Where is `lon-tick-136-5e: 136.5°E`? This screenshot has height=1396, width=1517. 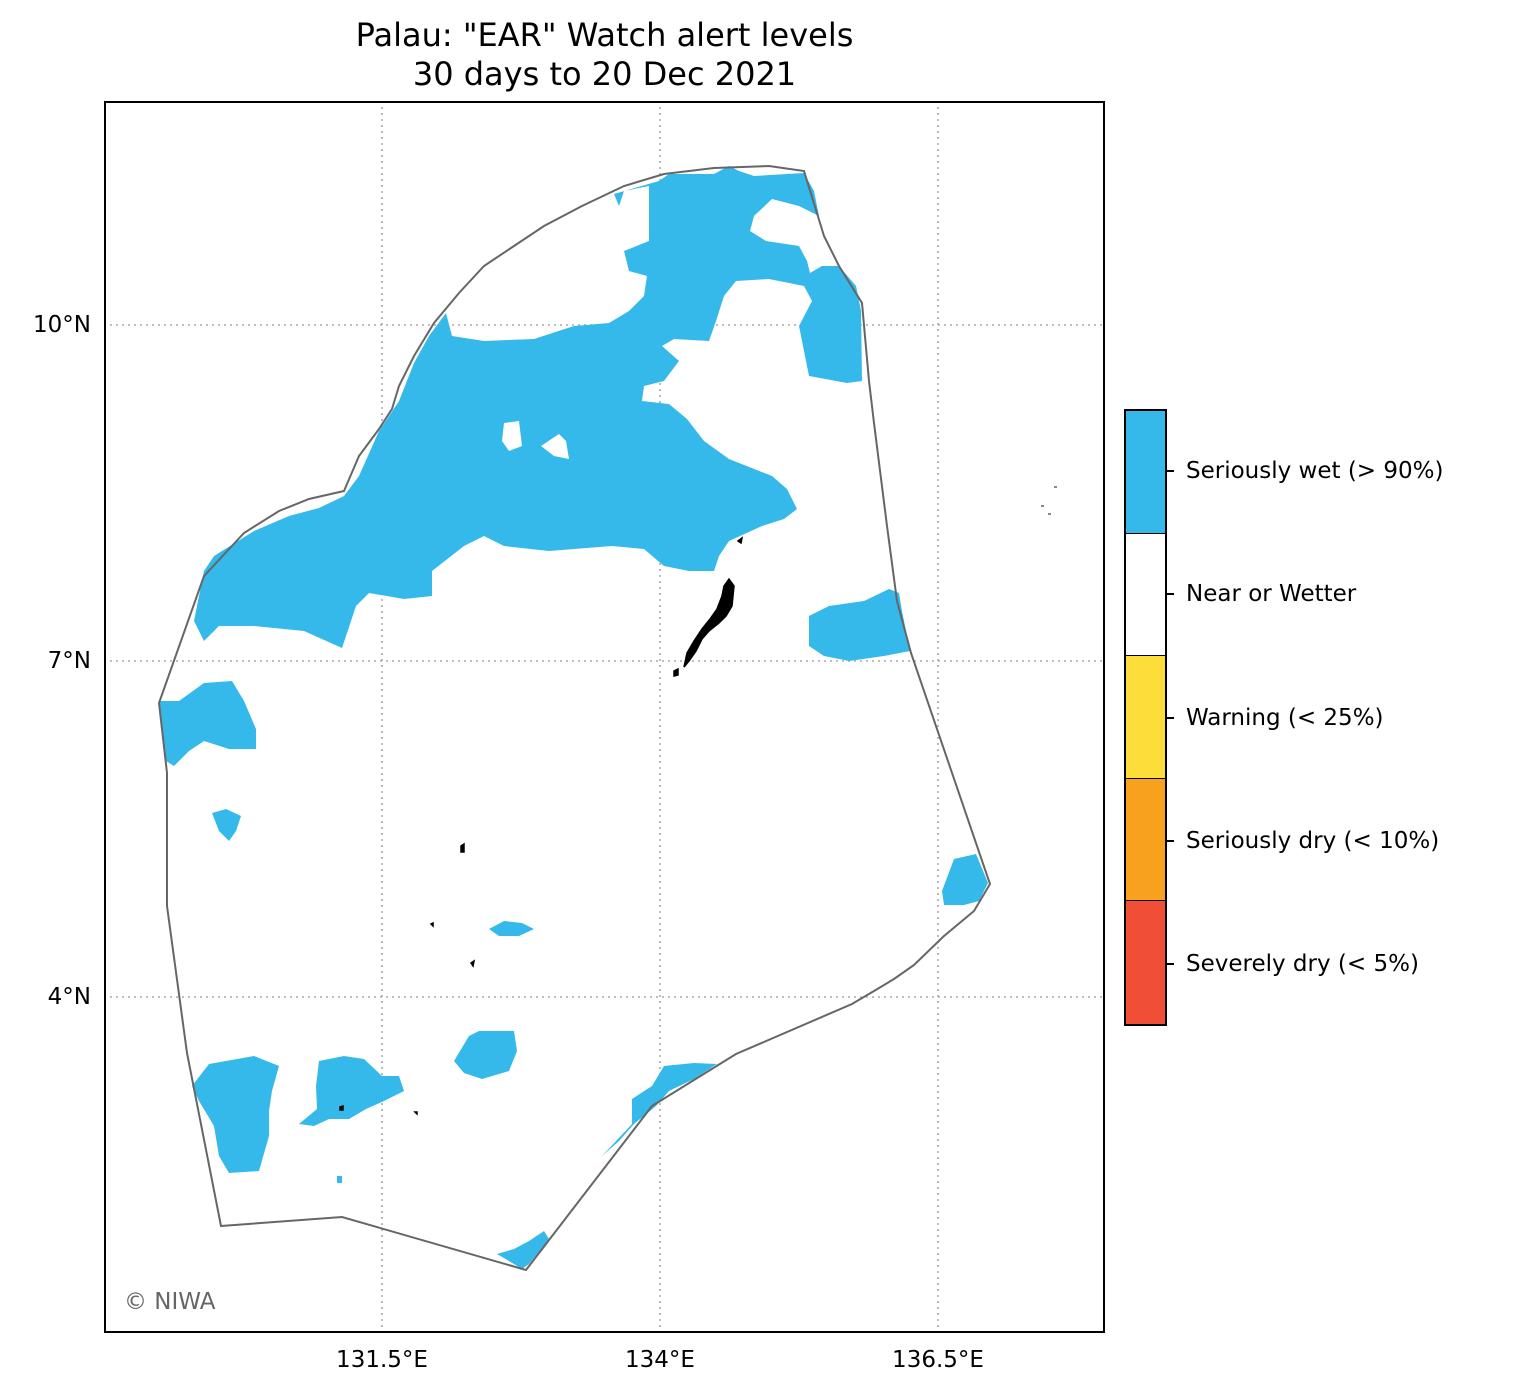 lon-tick-136-5e: 136.5°E is located at coordinates (938, 1360).